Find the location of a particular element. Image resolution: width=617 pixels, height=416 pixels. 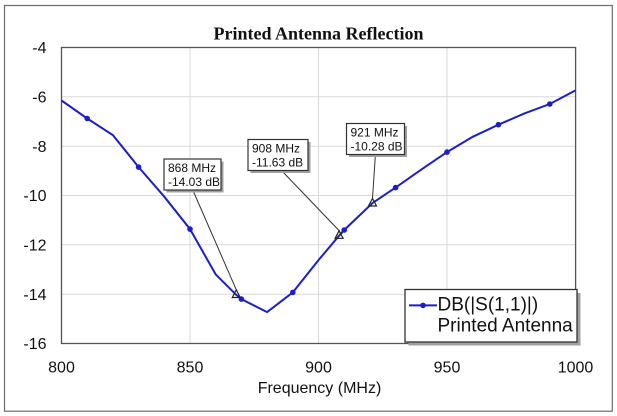

svg-text: 921 MHz is located at coordinates (375, 133).